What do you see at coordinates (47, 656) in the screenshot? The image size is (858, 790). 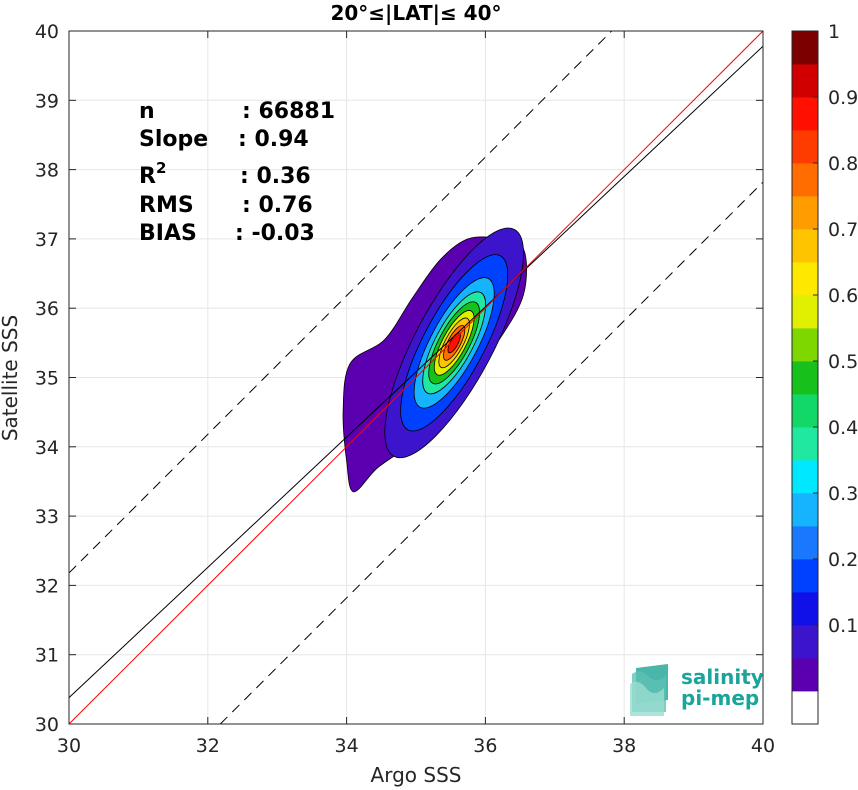 I see `y-tick-label: 31` at bounding box center [47, 656].